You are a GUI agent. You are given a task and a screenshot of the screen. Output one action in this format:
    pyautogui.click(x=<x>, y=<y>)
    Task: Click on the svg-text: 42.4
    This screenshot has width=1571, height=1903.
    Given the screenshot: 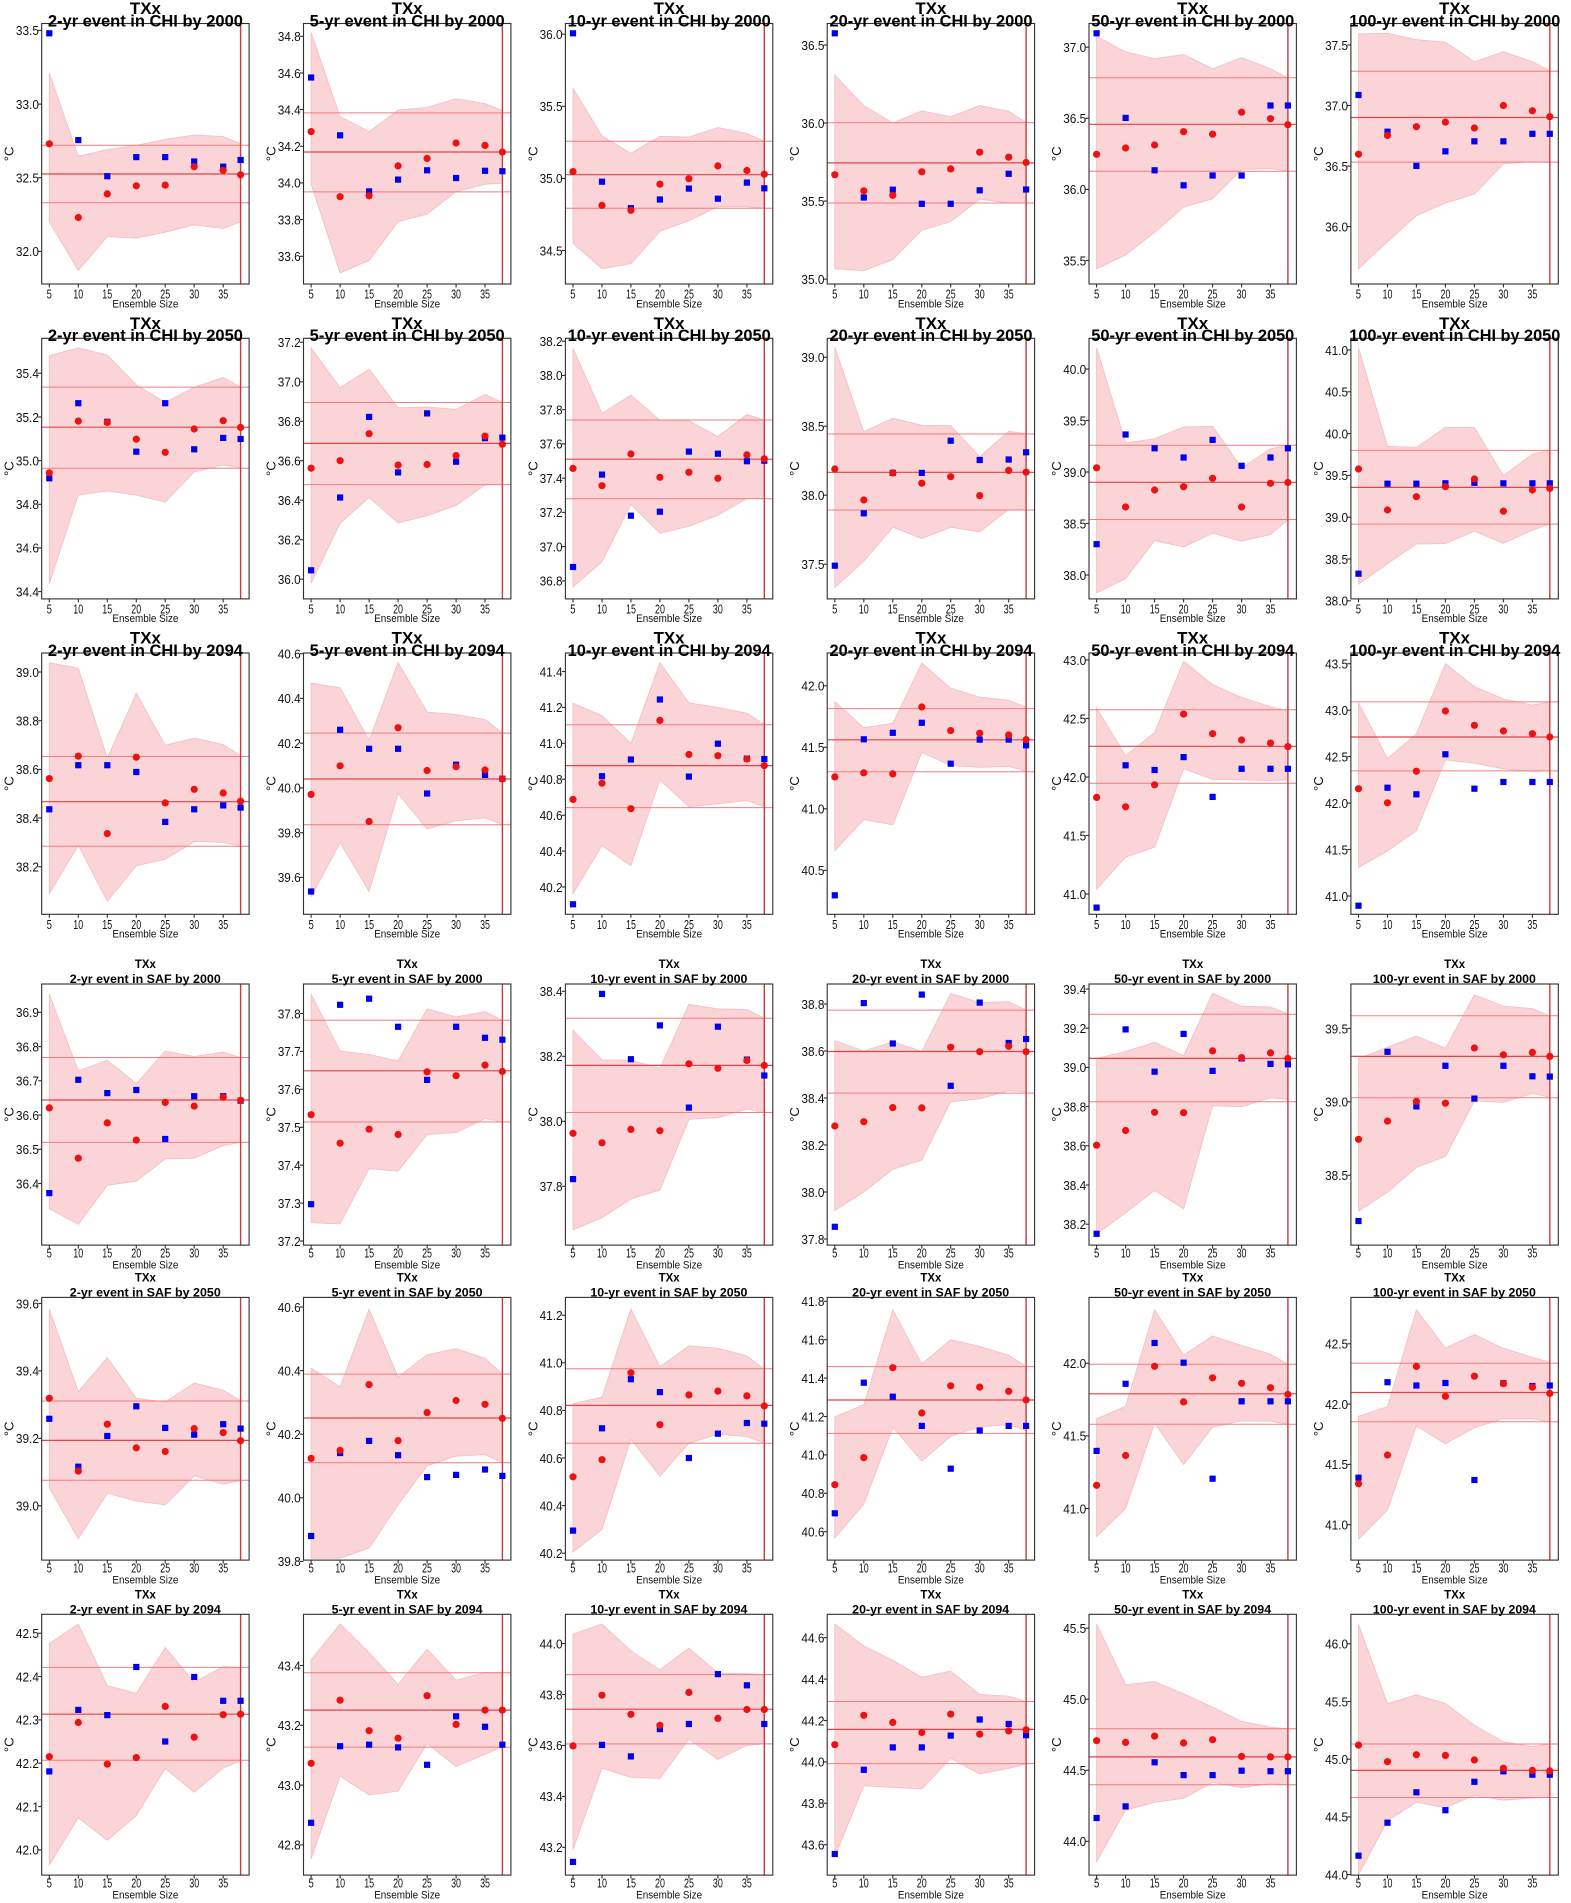 What is the action you would take?
    pyautogui.click(x=27, y=1676)
    